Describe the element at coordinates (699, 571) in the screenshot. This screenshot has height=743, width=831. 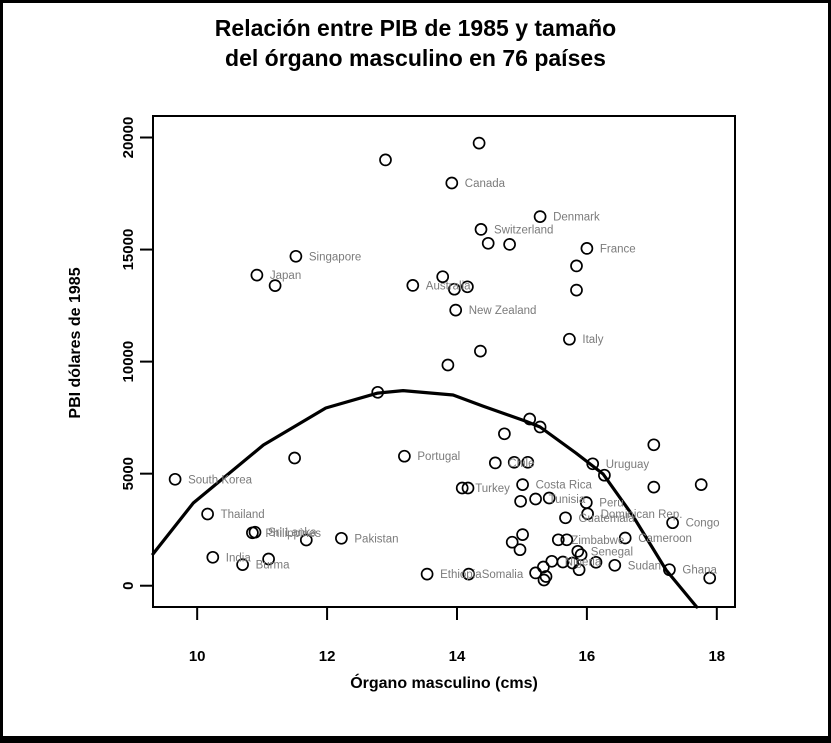
I see `point-label: Ghana` at that location.